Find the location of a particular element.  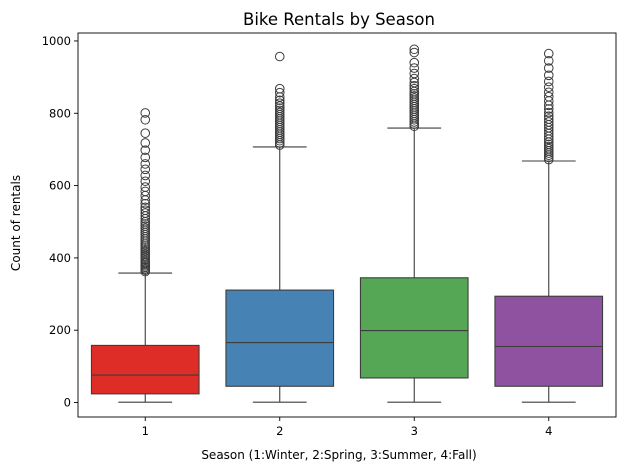

y-axis-label: Count of rentals is located at coordinates (16, 223).